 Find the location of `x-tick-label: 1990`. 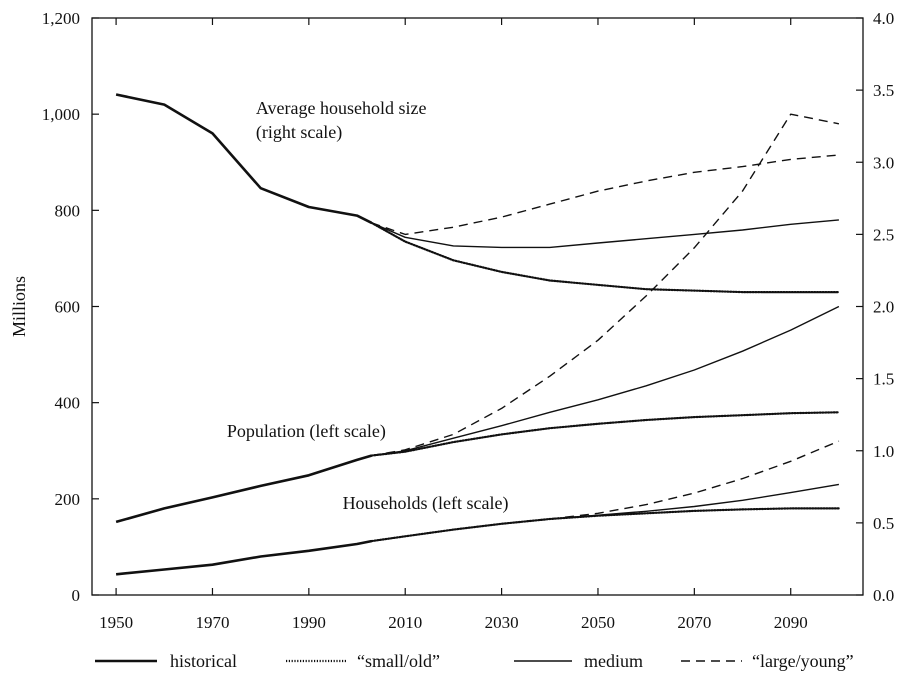

x-tick-label: 1990 is located at coordinates (309, 622).